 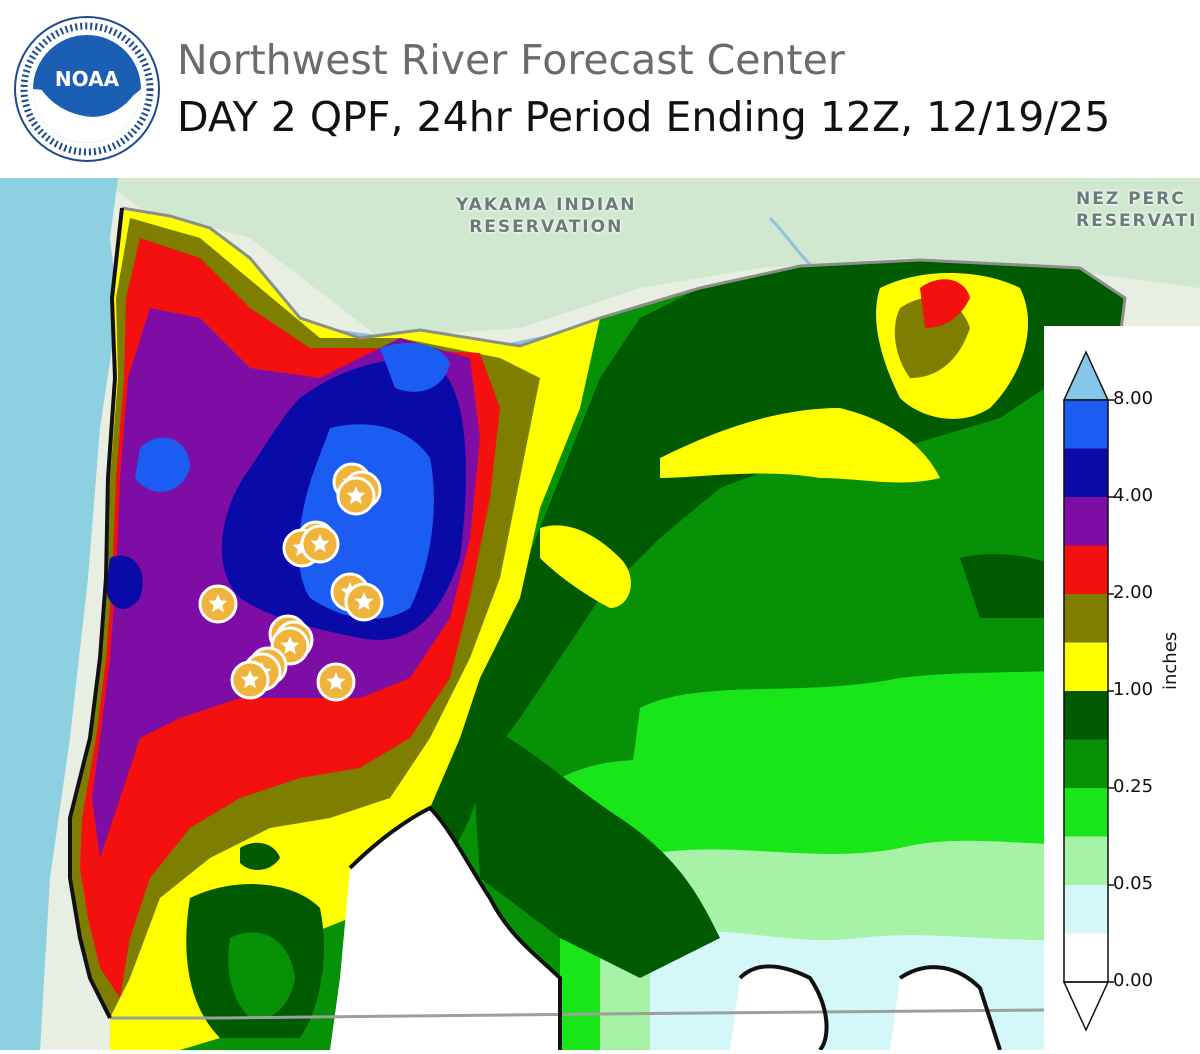 I want to click on legend-tick-label: 0.25, so click(x=1133, y=786).